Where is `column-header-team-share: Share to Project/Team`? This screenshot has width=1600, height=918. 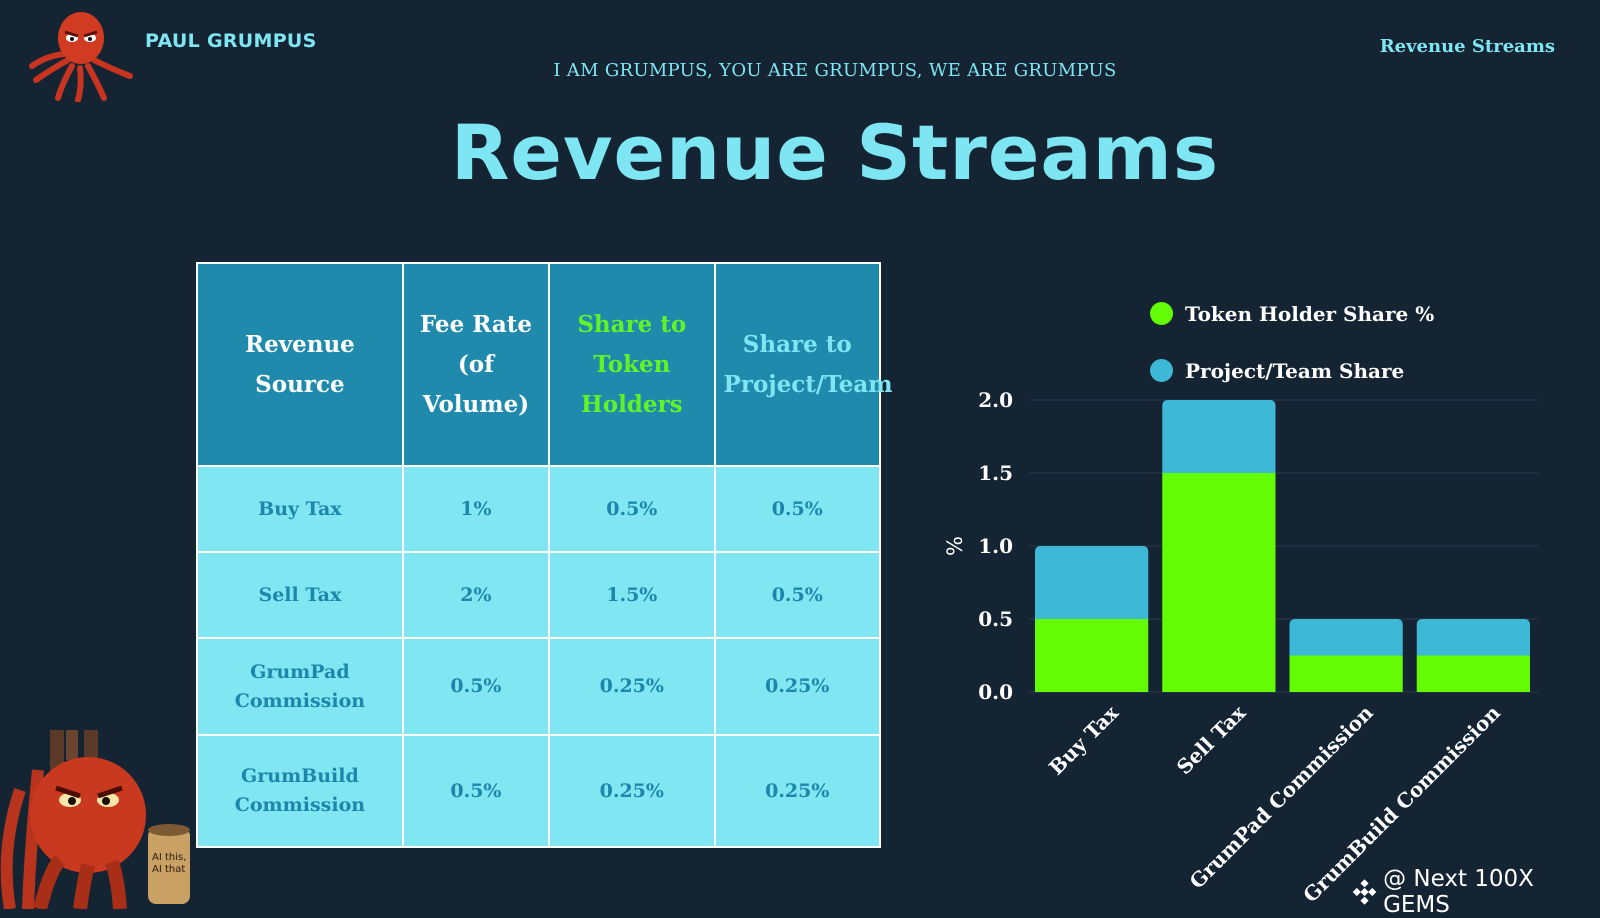
column-header-team-share: Share to Project/Team is located at coordinates (803, 364).